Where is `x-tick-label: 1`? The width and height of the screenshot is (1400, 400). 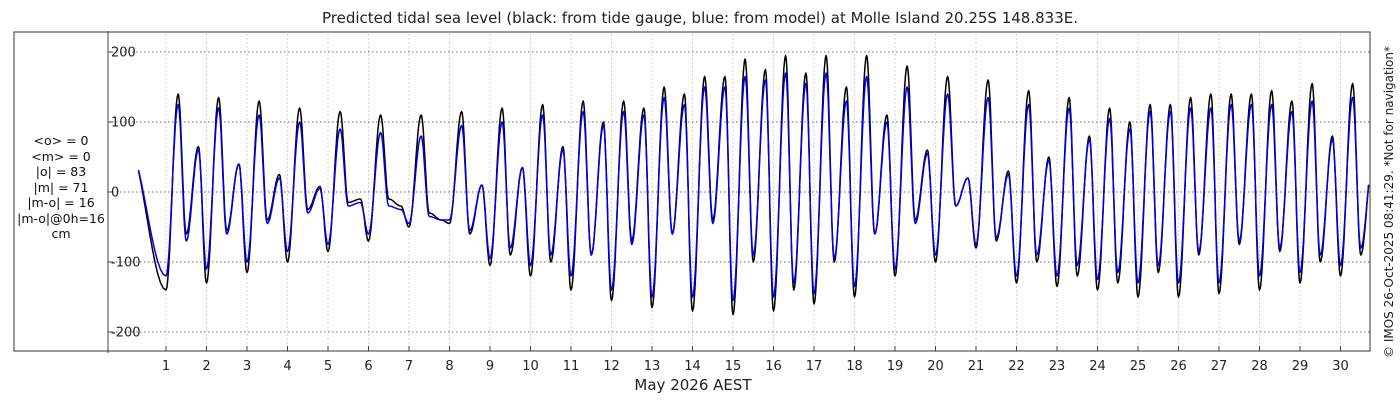 x-tick-label: 1 is located at coordinates (166, 366).